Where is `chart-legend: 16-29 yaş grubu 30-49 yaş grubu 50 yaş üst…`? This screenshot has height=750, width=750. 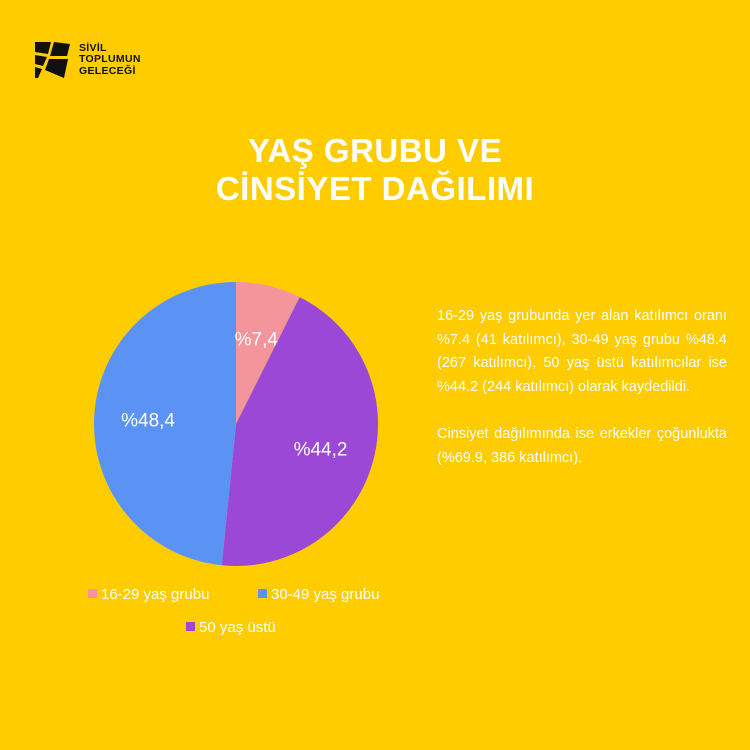
chart-legend: 16-29 yaş grubu 30-49 yaş grubu 50 yaş üst… is located at coordinates (233, 611).